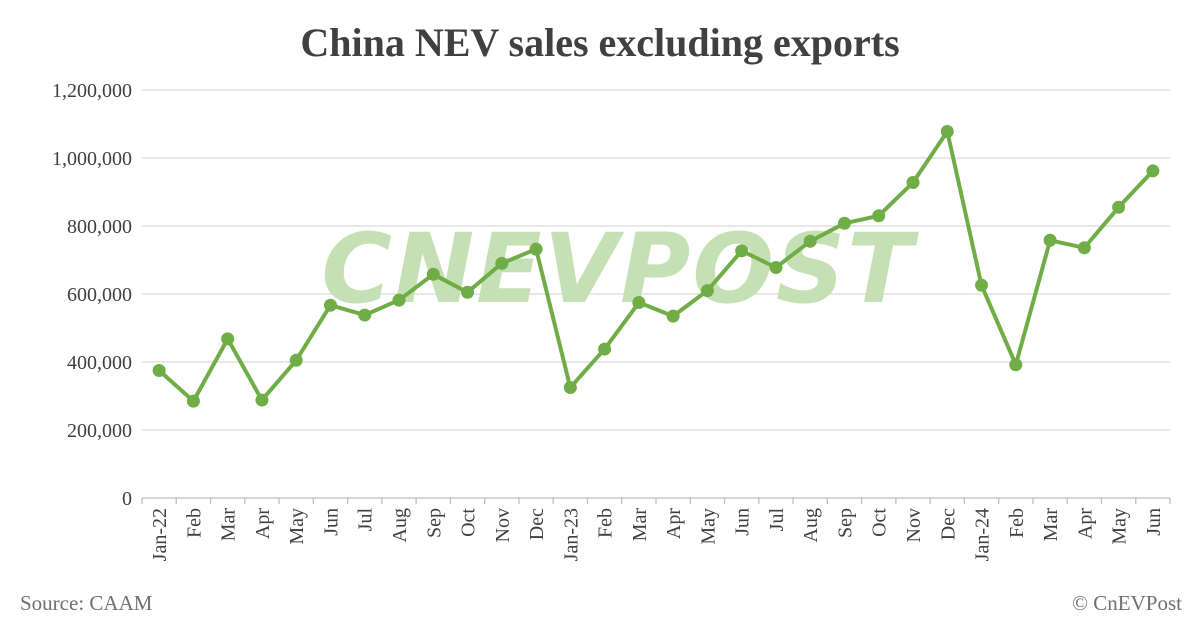  Describe the element at coordinates (127, 499) in the screenshot. I see `y-tick-label: 0` at that location.